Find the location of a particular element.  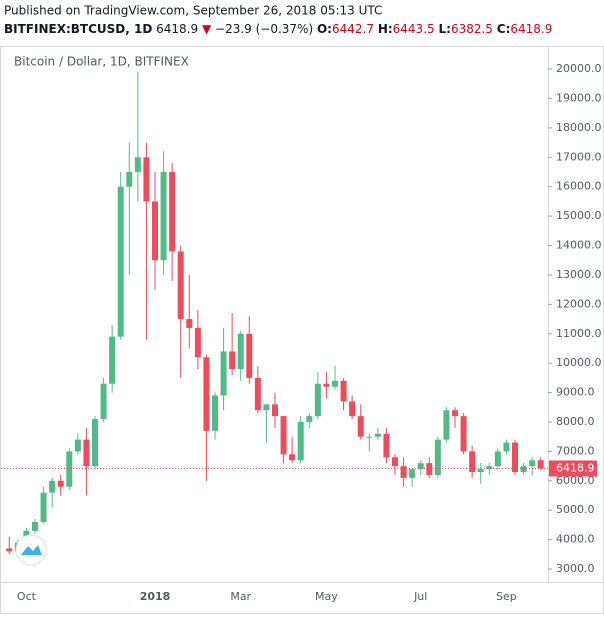

symbol: BITFINEX:BTCUSD, 1D is located at coordinates (78, 29).